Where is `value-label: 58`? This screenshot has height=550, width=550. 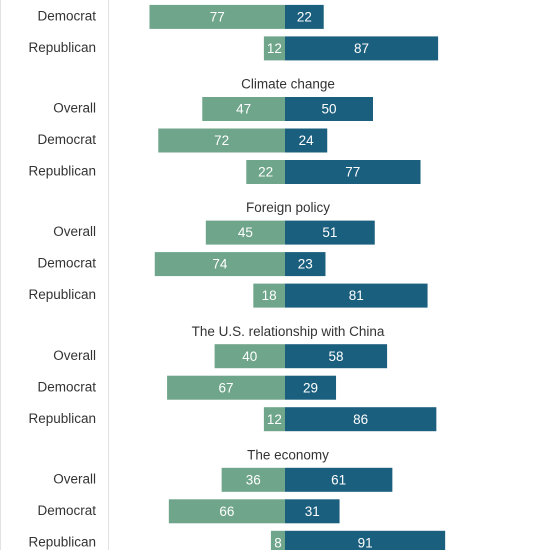
value-label: 58 is located at coordinates (336, 356).